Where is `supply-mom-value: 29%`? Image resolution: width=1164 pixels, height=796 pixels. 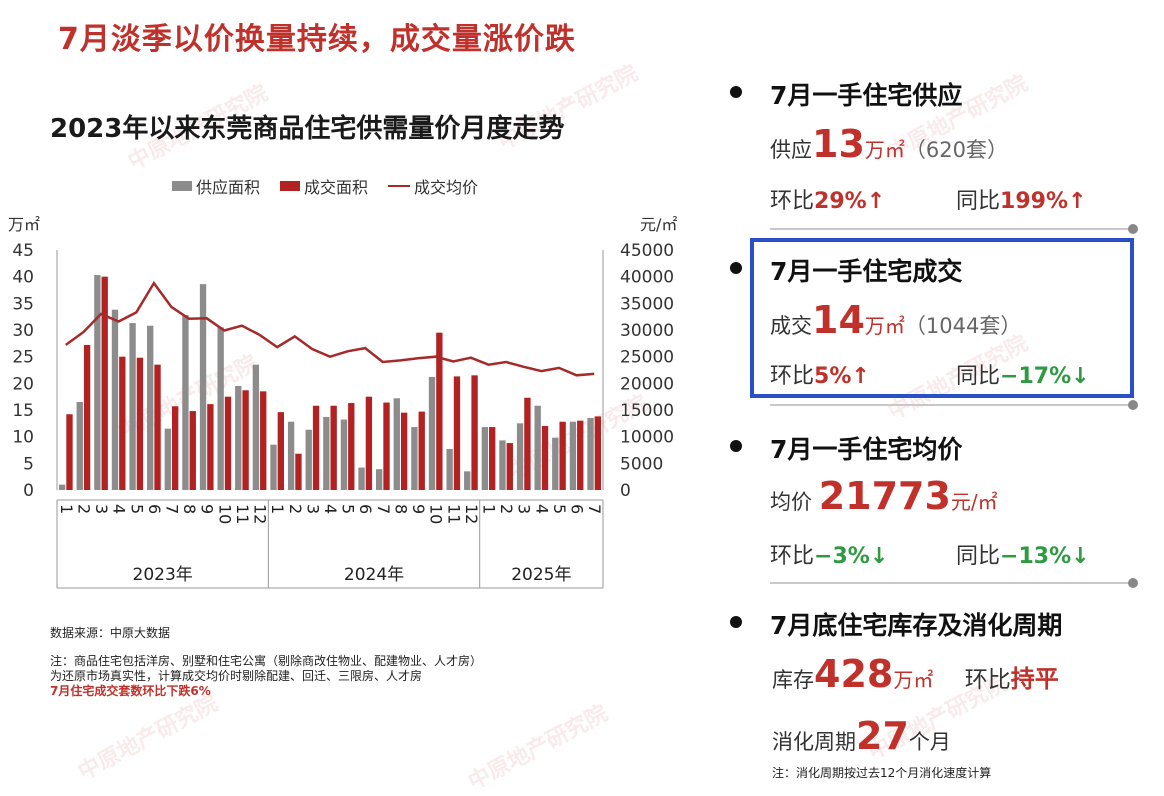
supply-mom-value: 29% is located at coordinates (840, 201).